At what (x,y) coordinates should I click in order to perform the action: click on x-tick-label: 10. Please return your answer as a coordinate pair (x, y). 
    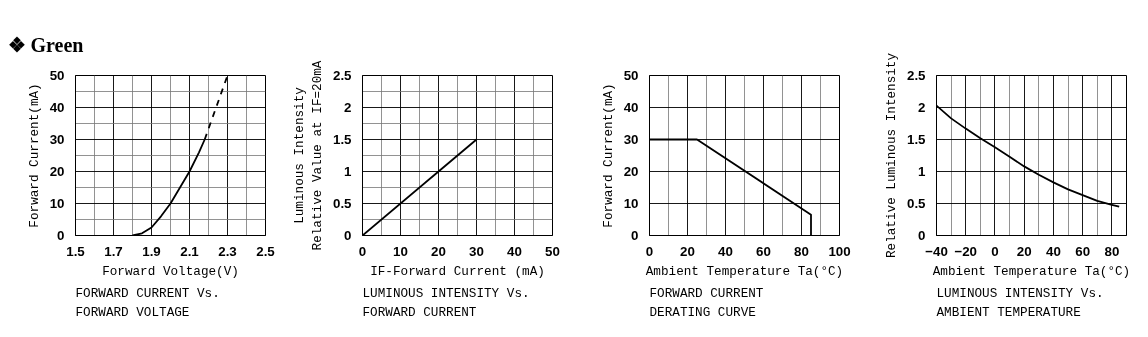
    Looking at the image, I should click on (400, 251).